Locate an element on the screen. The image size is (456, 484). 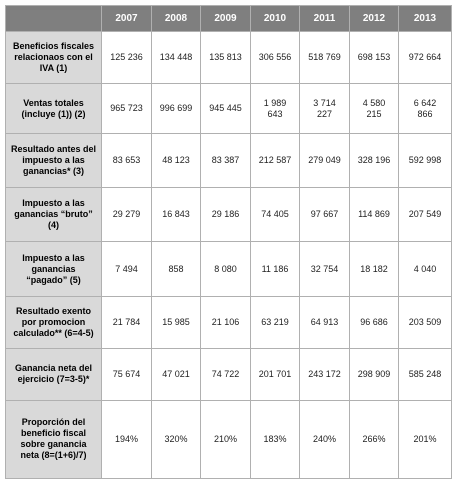
value-cell: 75 674 is located at coordinates (126, 374).